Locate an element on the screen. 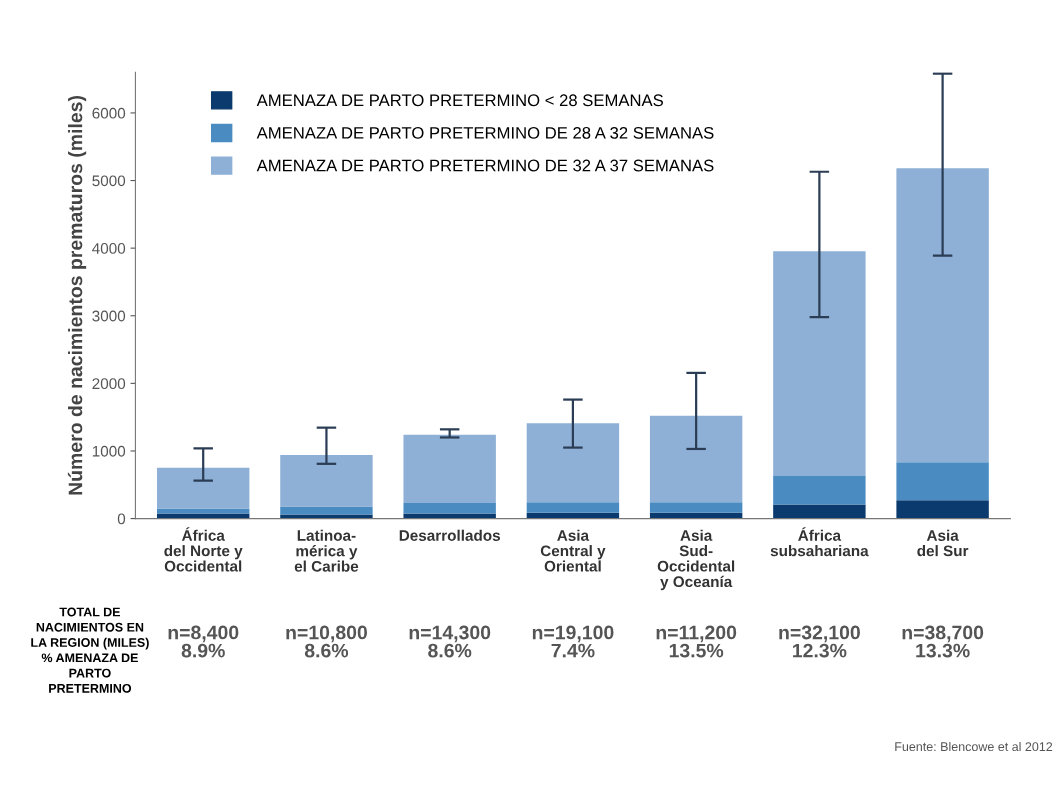 This screenshot has width=1058, height=804. text: n=11,200 13.5% is located at coordinates (696, 641).